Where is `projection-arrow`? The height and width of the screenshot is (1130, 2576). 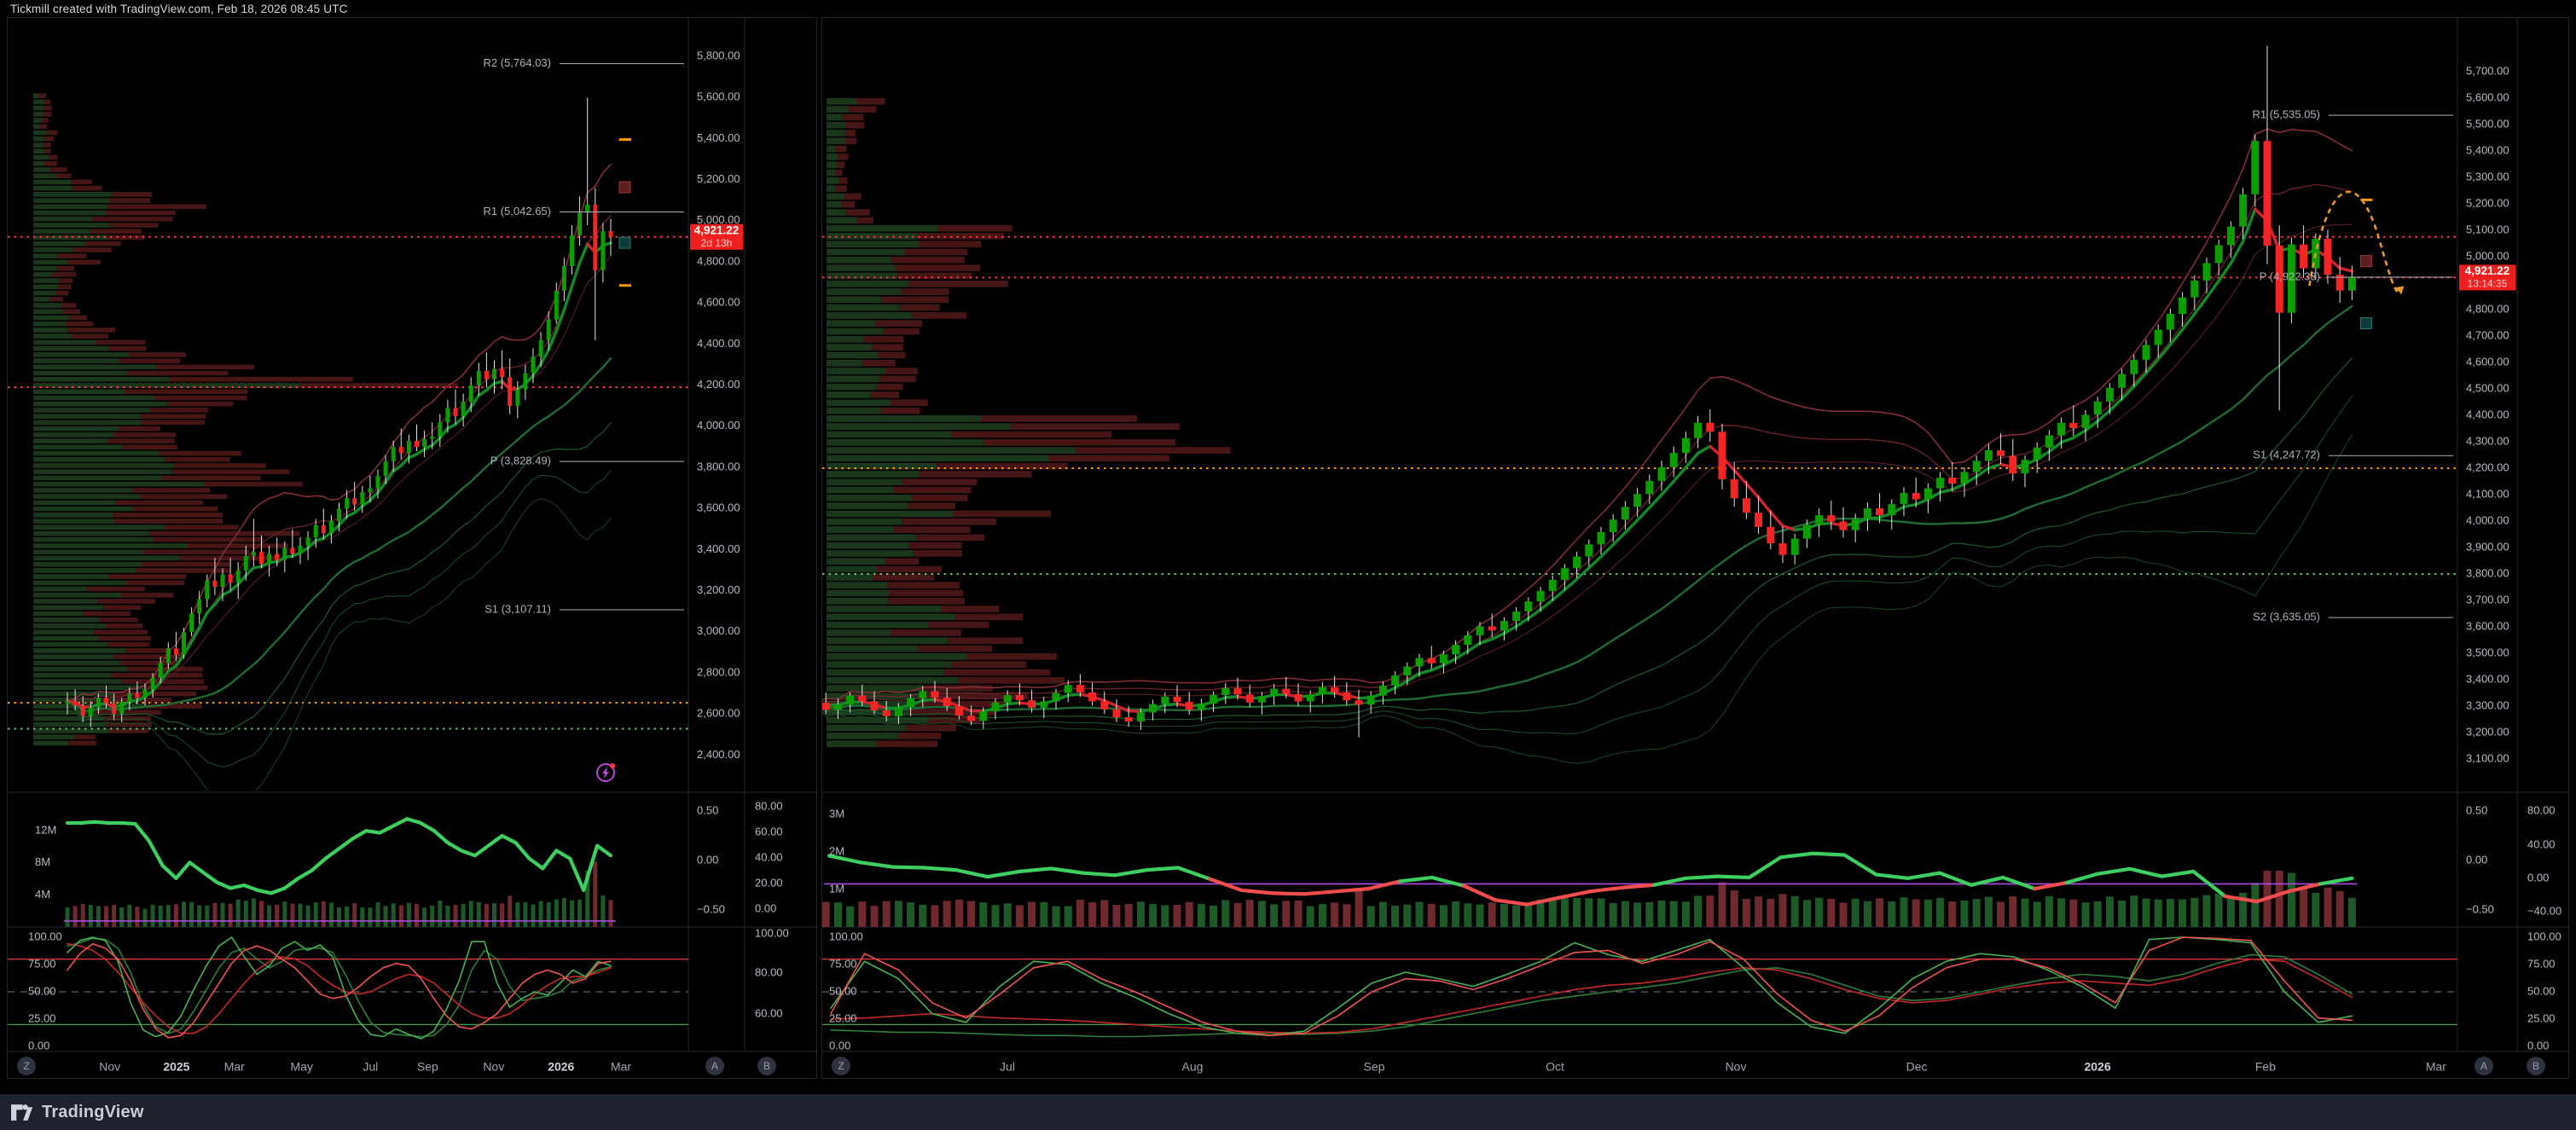 projection-arrow is located at coordinates (2355, 242).